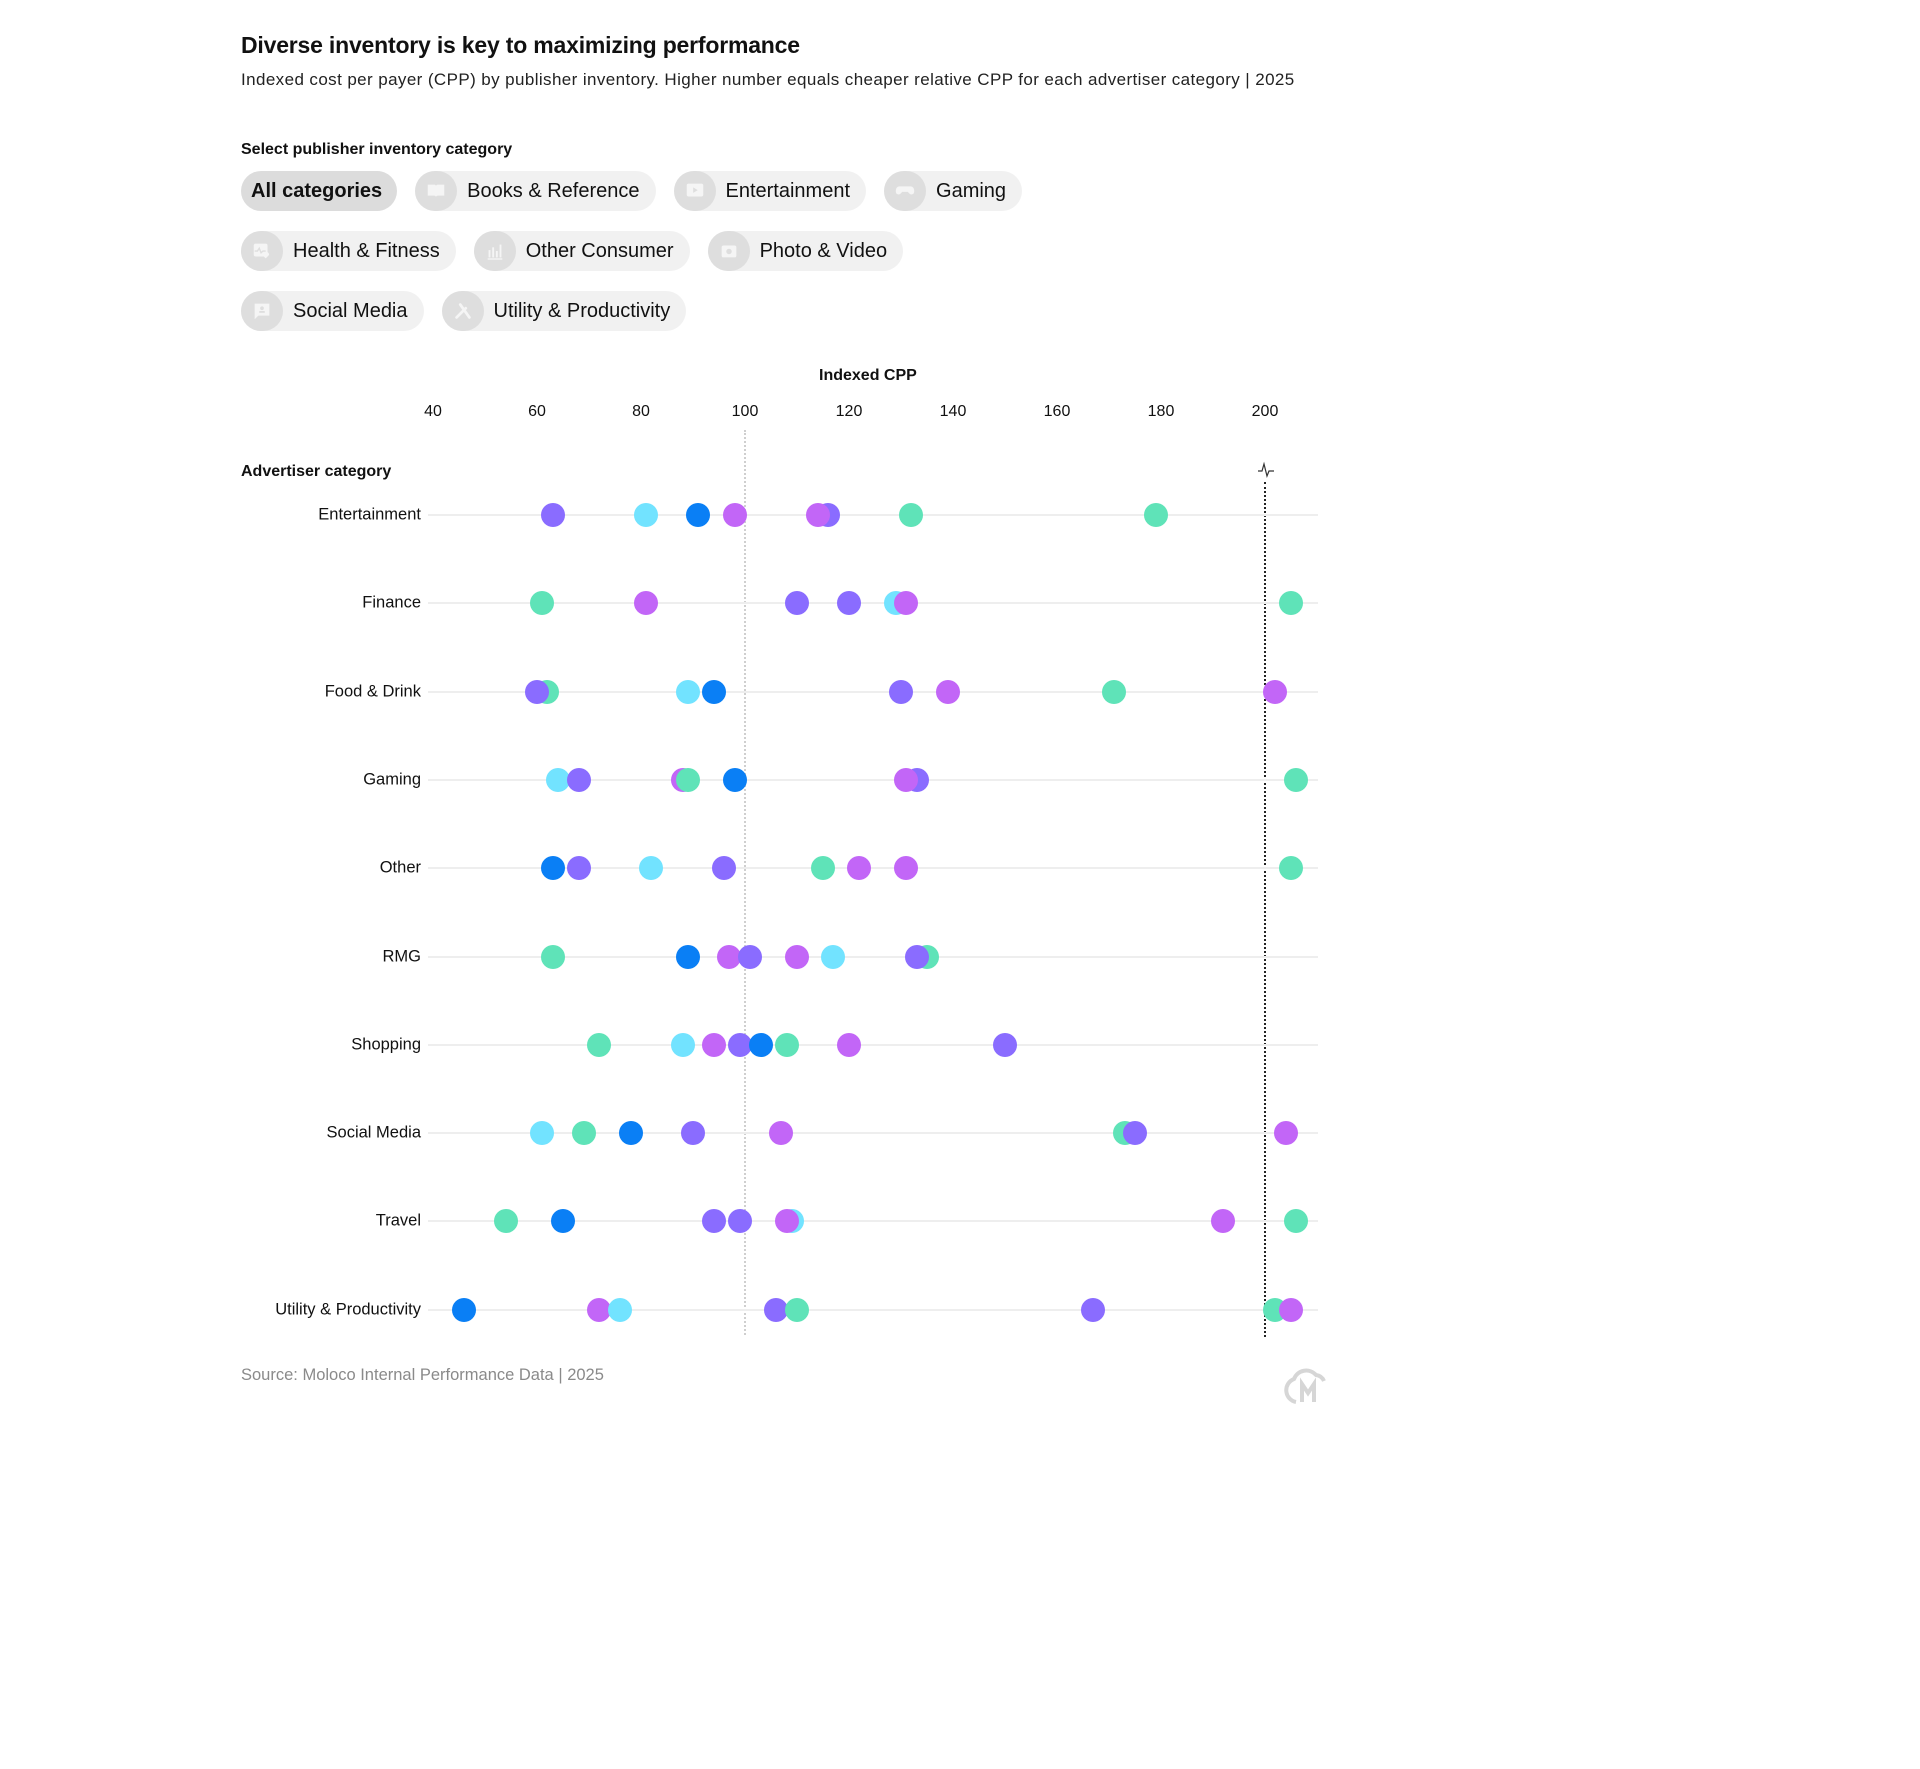 This screenshot has height=1769, width=1920. I want to click on category-label: Food & Drink, so click(372, 691).